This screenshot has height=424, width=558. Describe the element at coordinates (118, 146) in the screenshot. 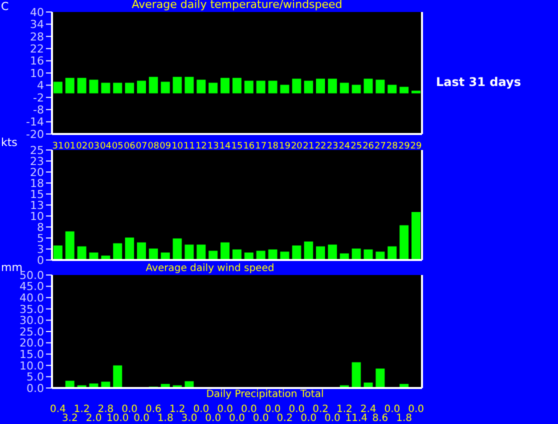

I see `x-tick-label: 05` at that location.